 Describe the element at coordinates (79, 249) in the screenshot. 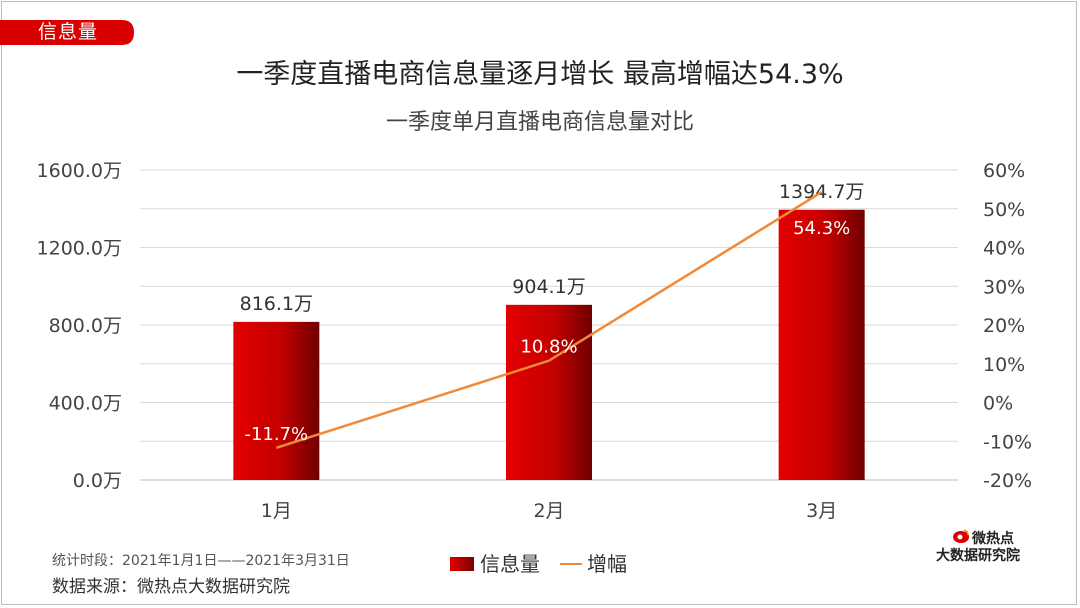

I see `left-axis-tick-label: 1200.0万` at that location.